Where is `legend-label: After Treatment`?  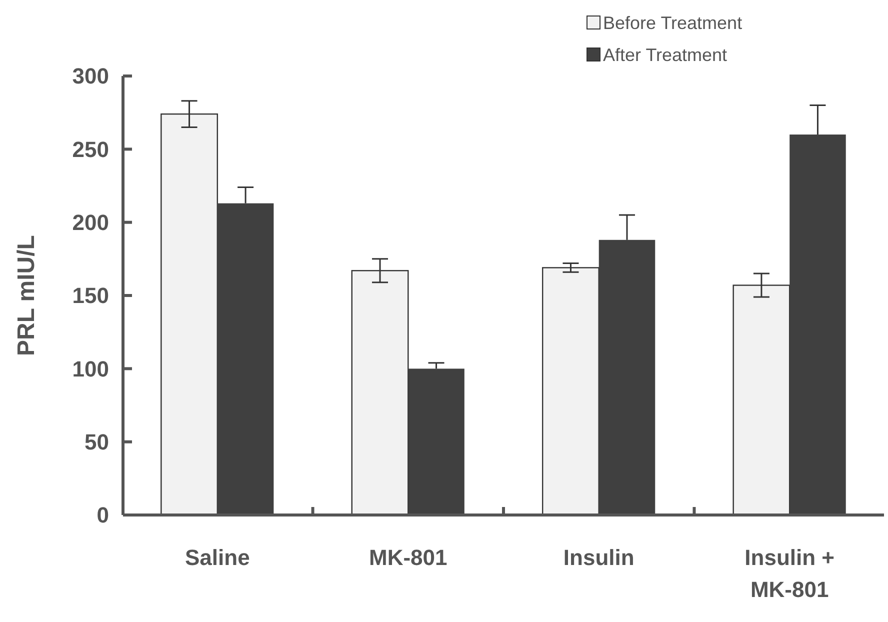
legend-label: After Treatment is located at coordinates (665, 55).